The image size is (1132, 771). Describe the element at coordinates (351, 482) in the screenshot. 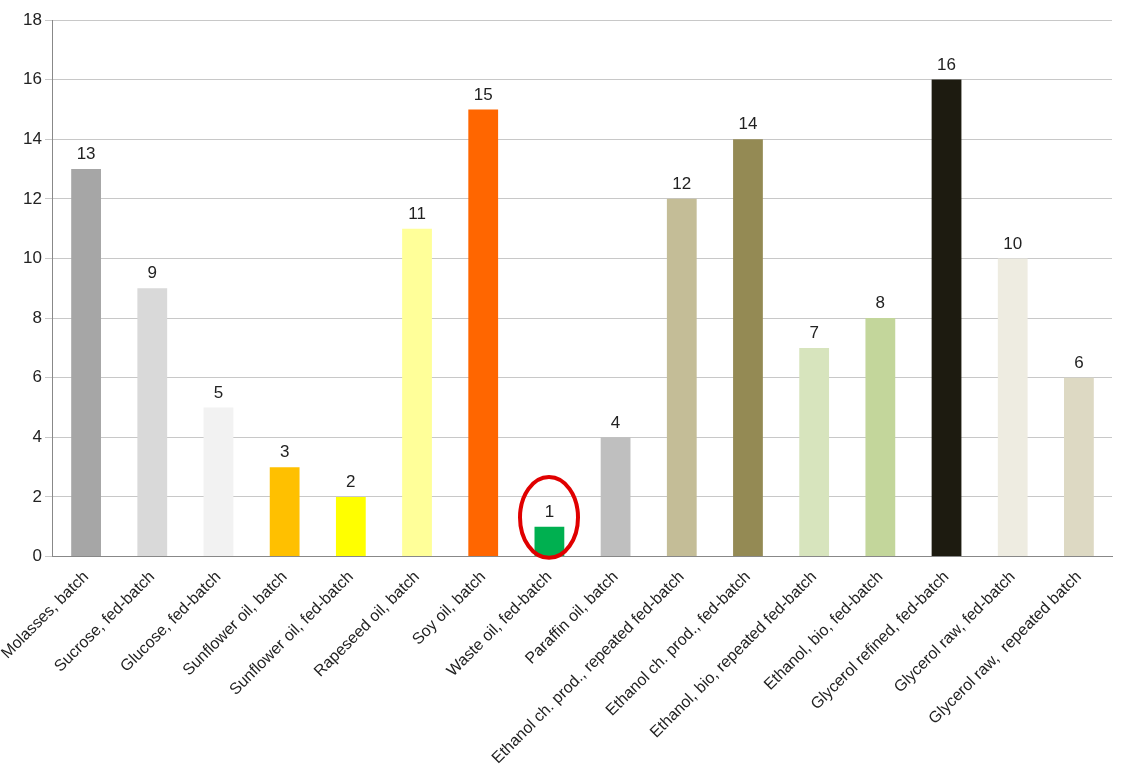

I see `data-label: 2` at that location.